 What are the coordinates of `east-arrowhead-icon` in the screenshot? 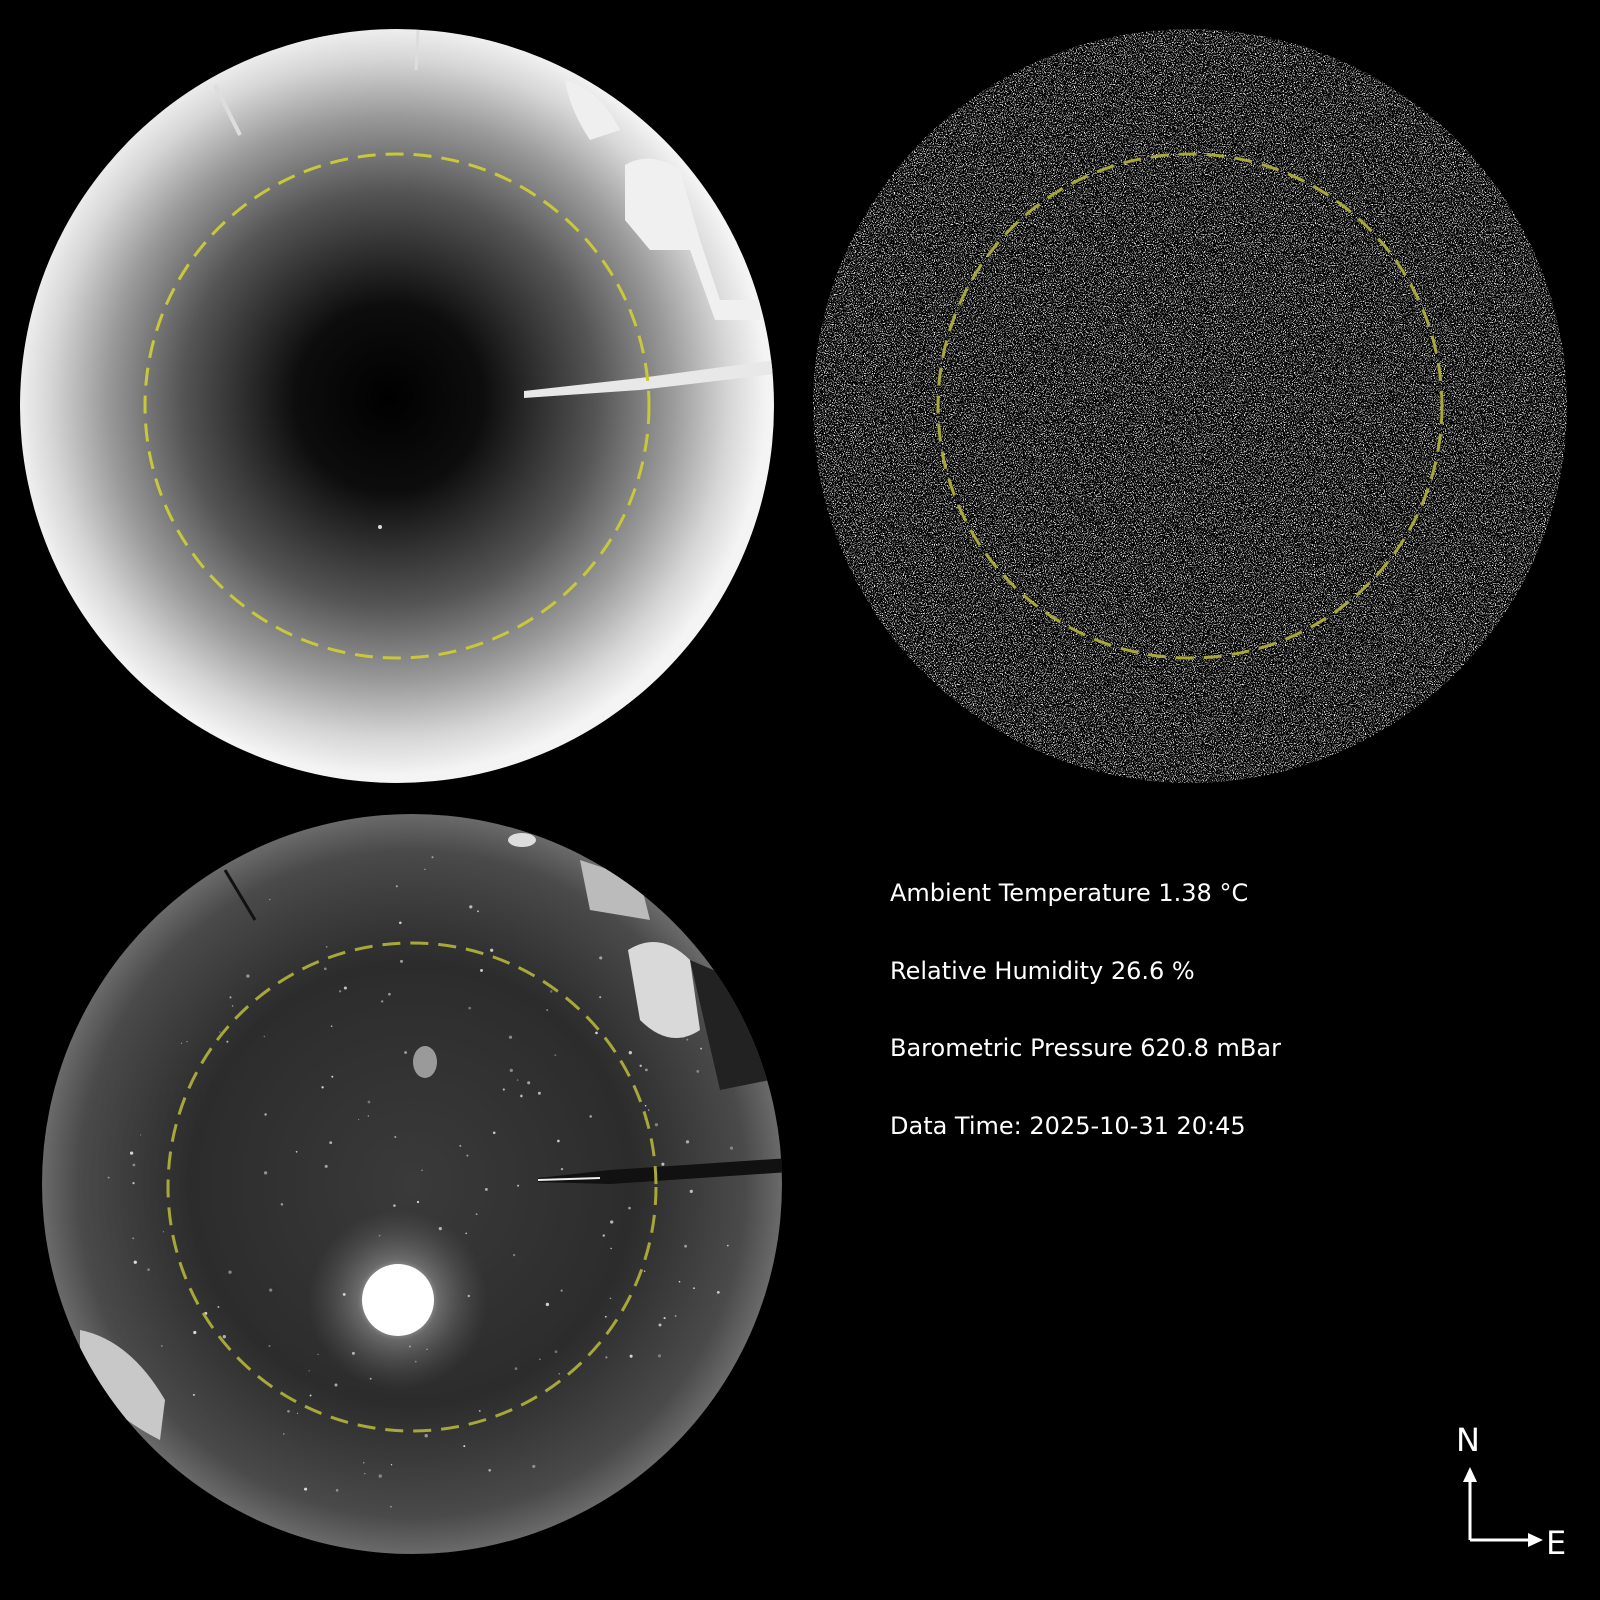 It's located at (1535, 1540).